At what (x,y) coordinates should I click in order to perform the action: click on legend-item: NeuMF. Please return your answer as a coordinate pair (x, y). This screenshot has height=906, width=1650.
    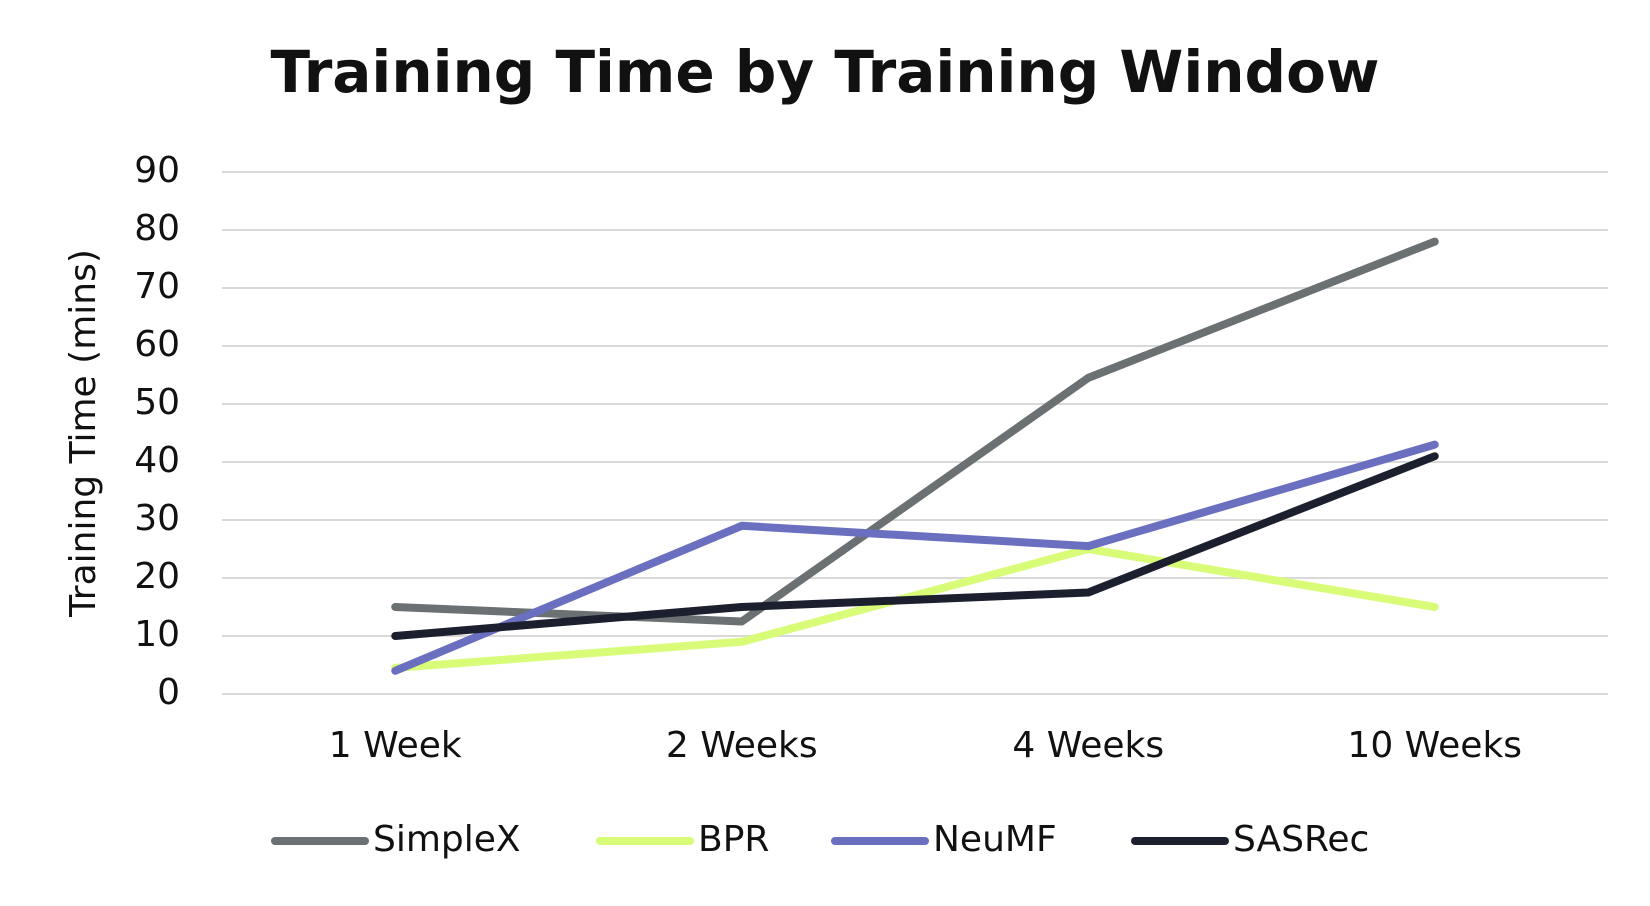
    Looking at the image, I should click on (944, 839).